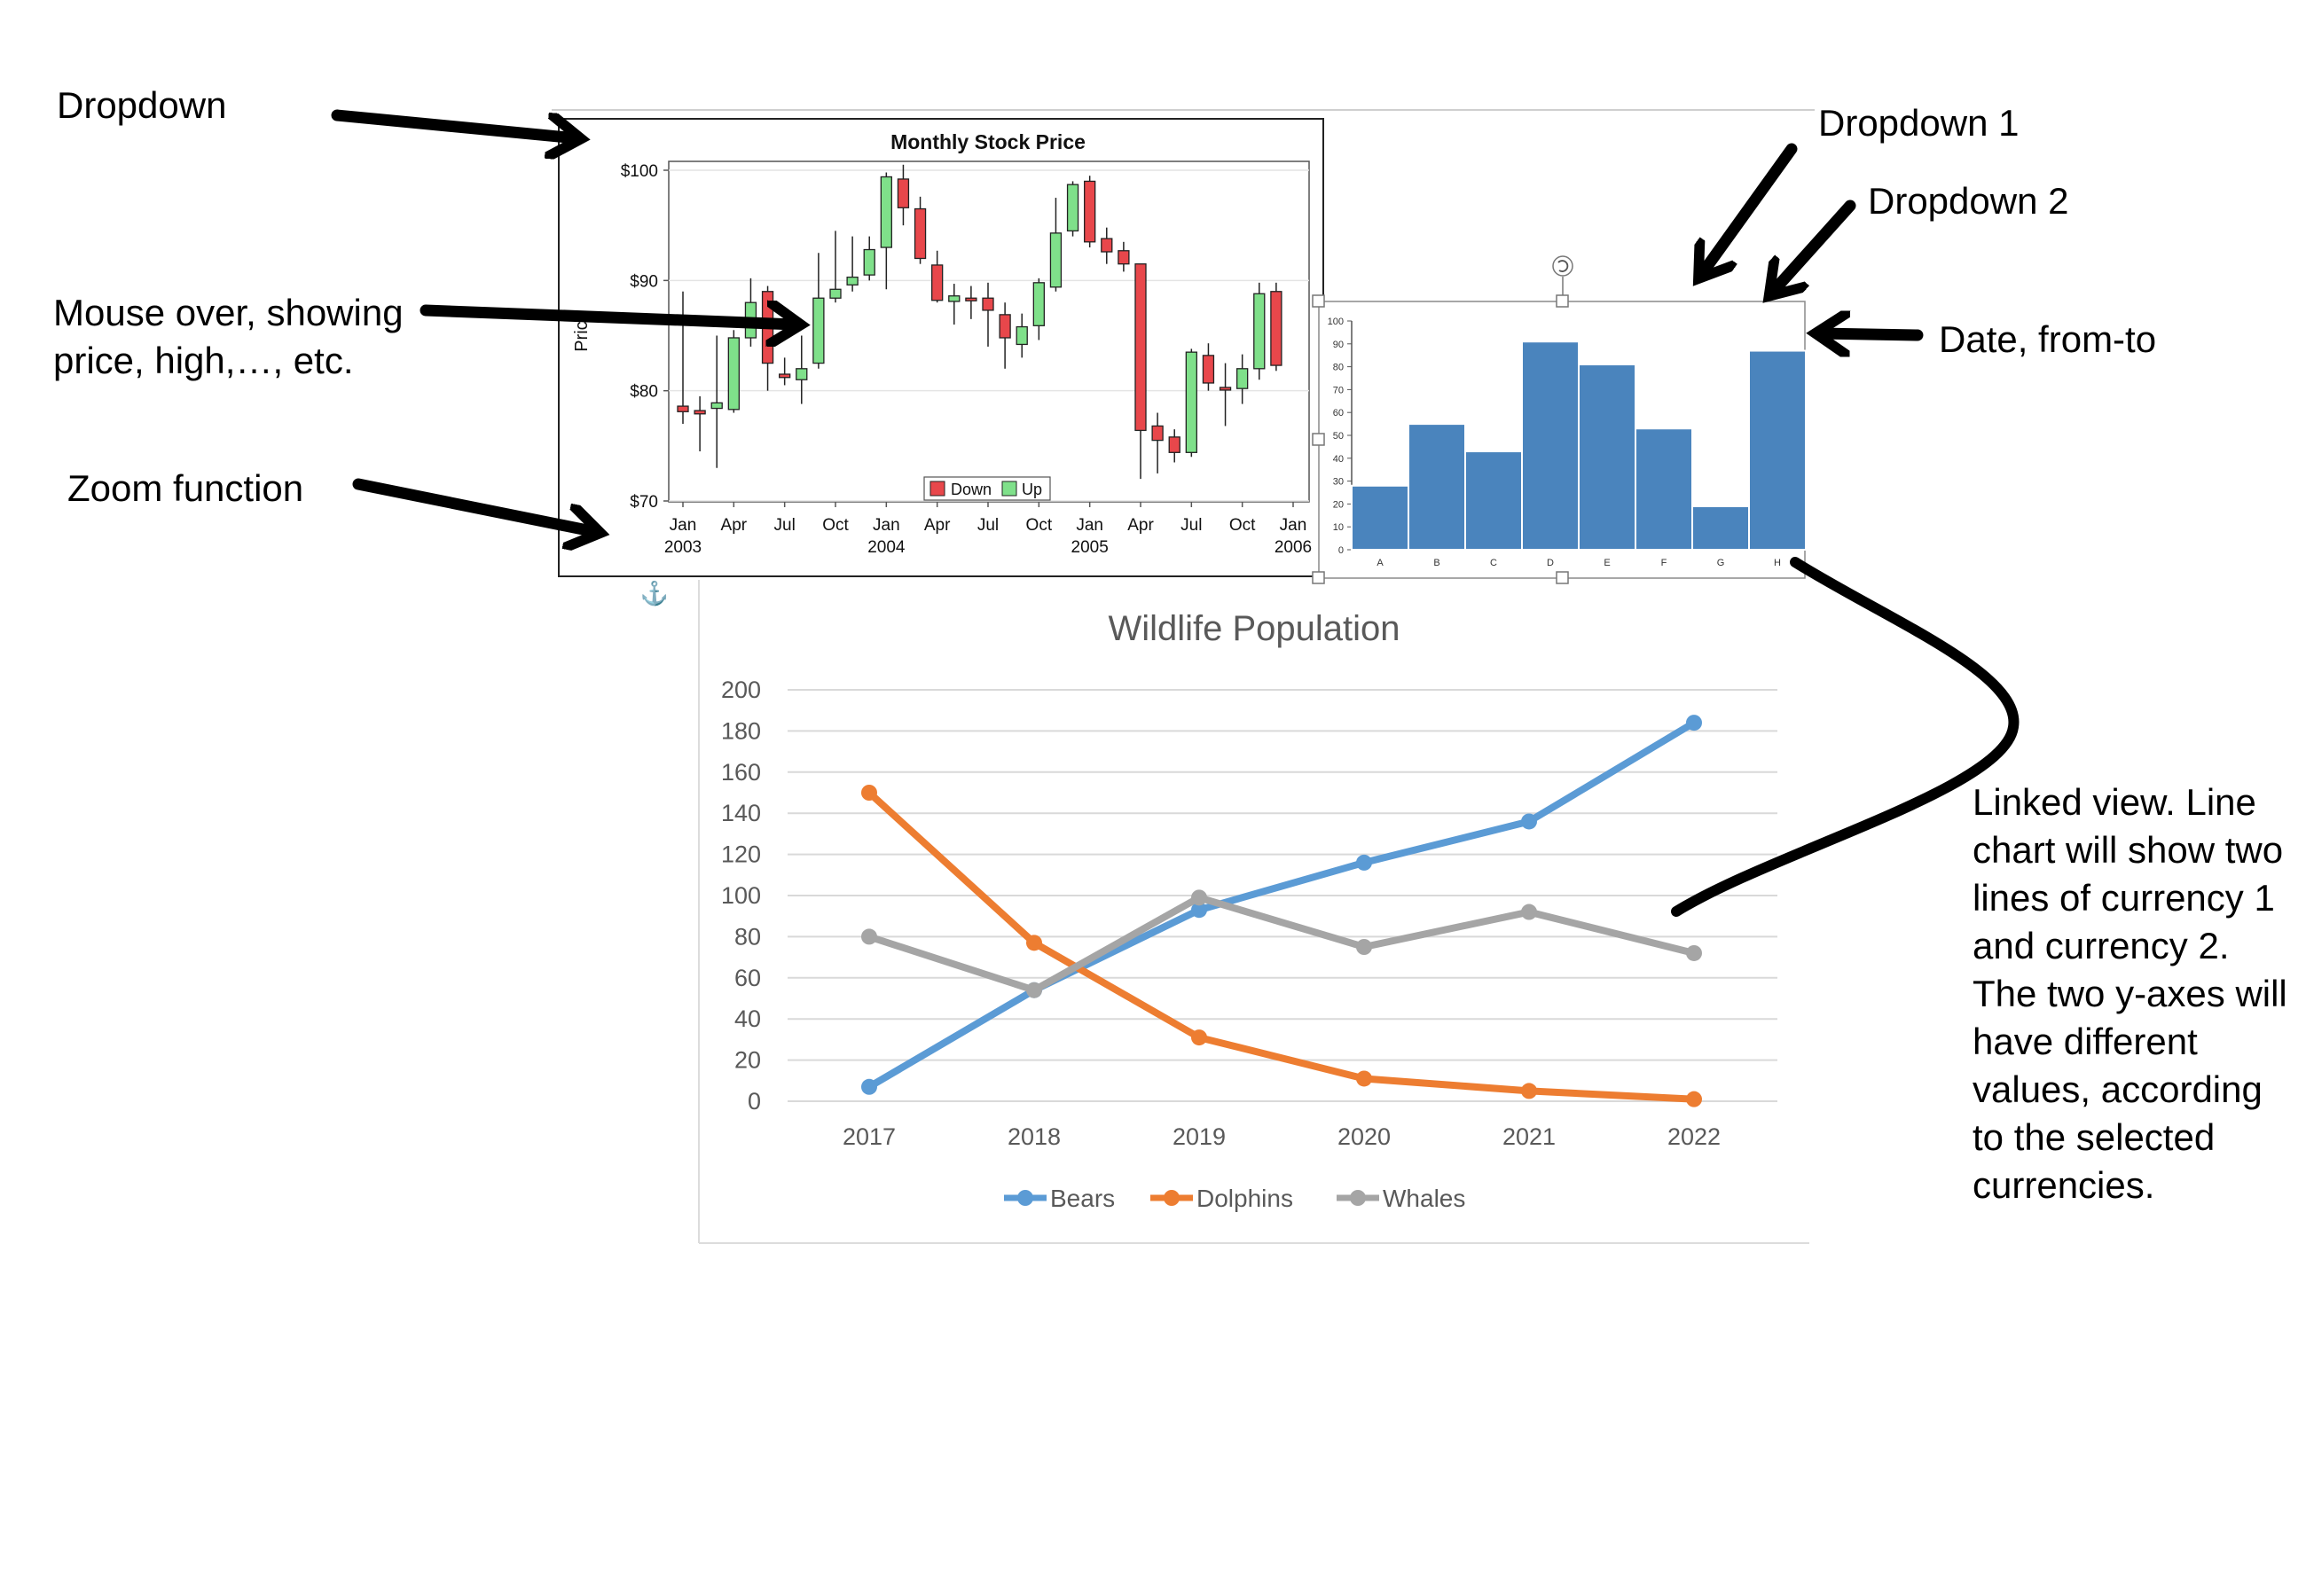  I want to click on series-dolphins, so click(1281, 946).